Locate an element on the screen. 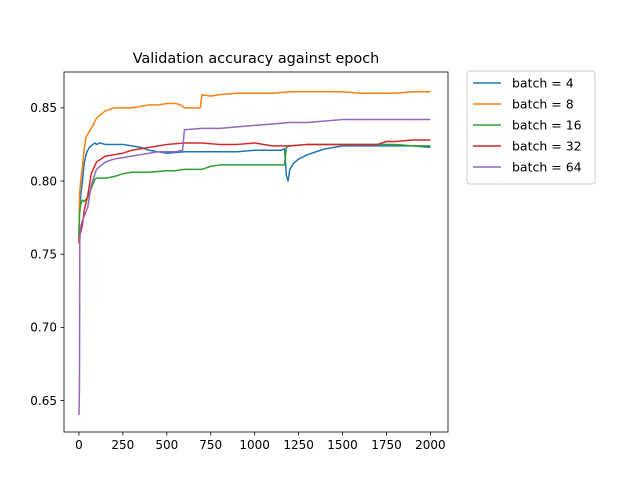 The height and width of the screenshot is (480, 640). x-tick-label: 1500 is located at coordinates (342, 445).